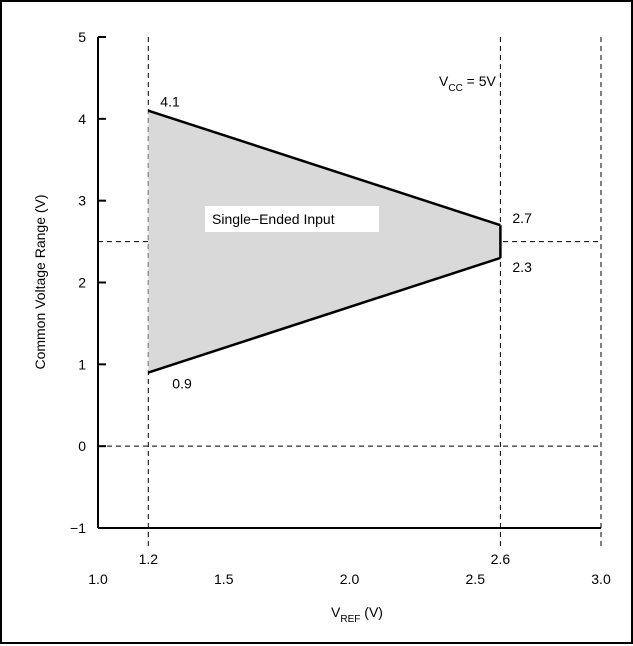 This screenshot has height=646, width=633. I want to click on x-axis-label: VREF (V), so click(357, 614).